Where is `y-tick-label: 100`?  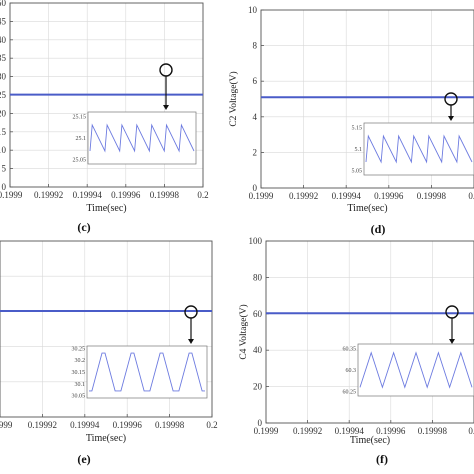 y-tick-label: 100 is located at coordinates (256, 241).